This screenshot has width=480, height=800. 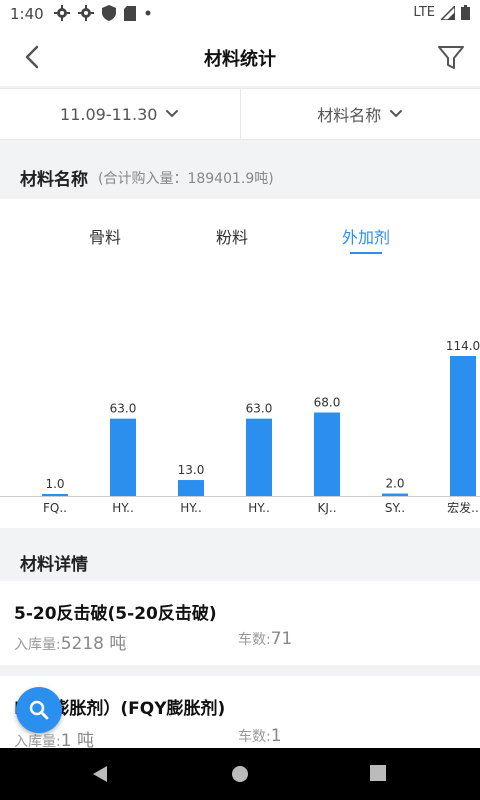 I want to click on search-fab, so click(x=39, y=710).